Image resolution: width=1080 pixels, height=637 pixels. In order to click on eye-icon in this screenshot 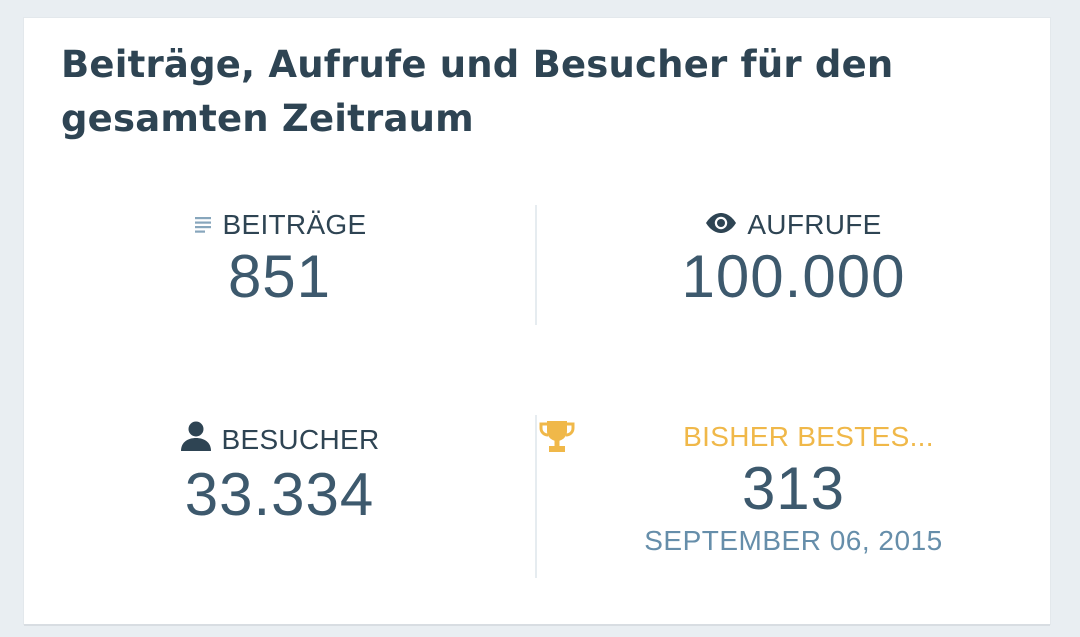, I will do `click(721, 225)`.